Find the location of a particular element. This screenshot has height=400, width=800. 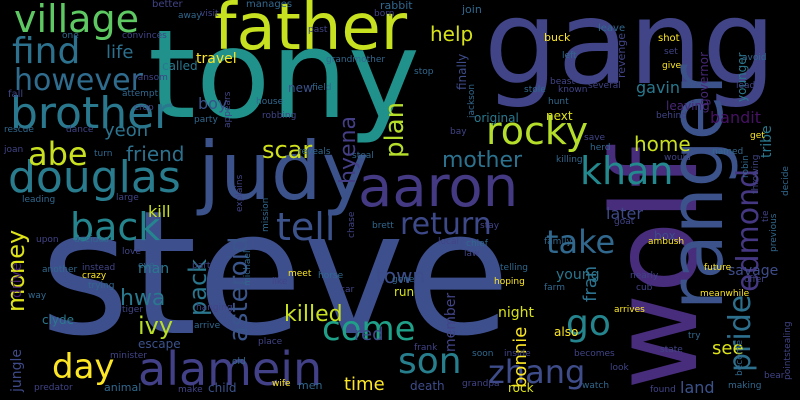

word-bay: bay is located at coordinates (458, 132).